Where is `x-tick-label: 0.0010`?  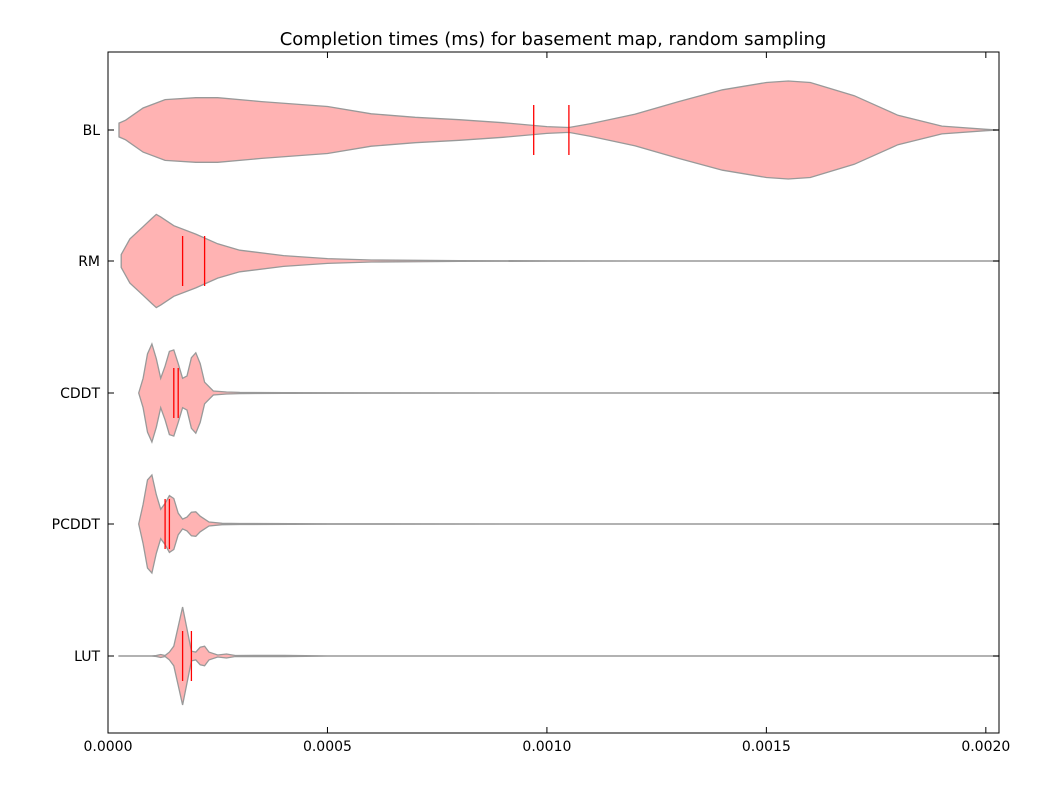
x-tick-label: 0.0010 is located at coordinates (546, 747).